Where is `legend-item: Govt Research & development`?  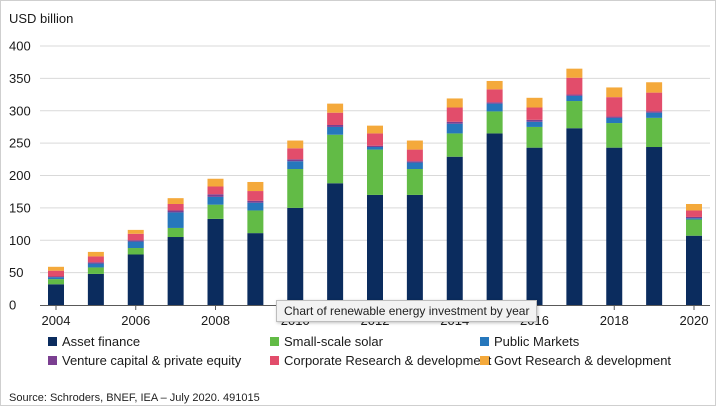 legend-item: Govt Research & development is located at coordinates (575, 360).